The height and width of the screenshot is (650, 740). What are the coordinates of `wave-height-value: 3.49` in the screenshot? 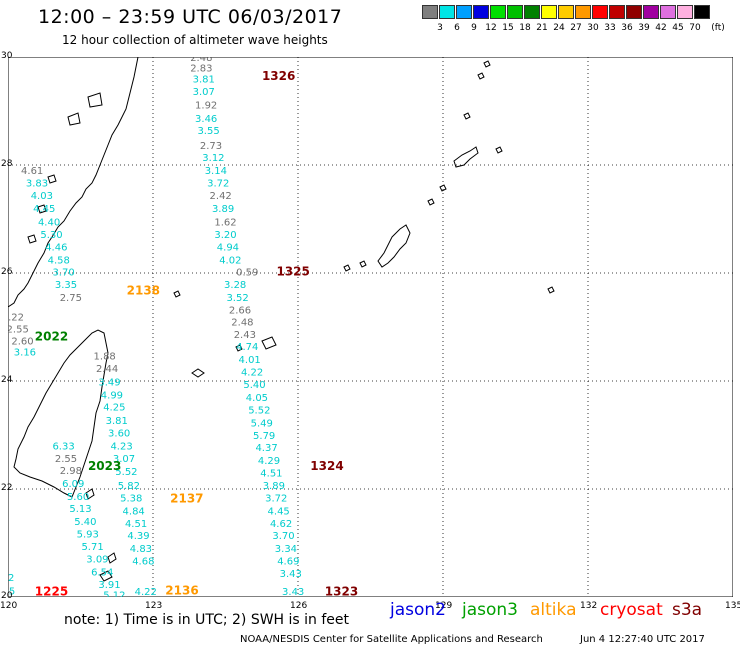 It's located at (109, 382).